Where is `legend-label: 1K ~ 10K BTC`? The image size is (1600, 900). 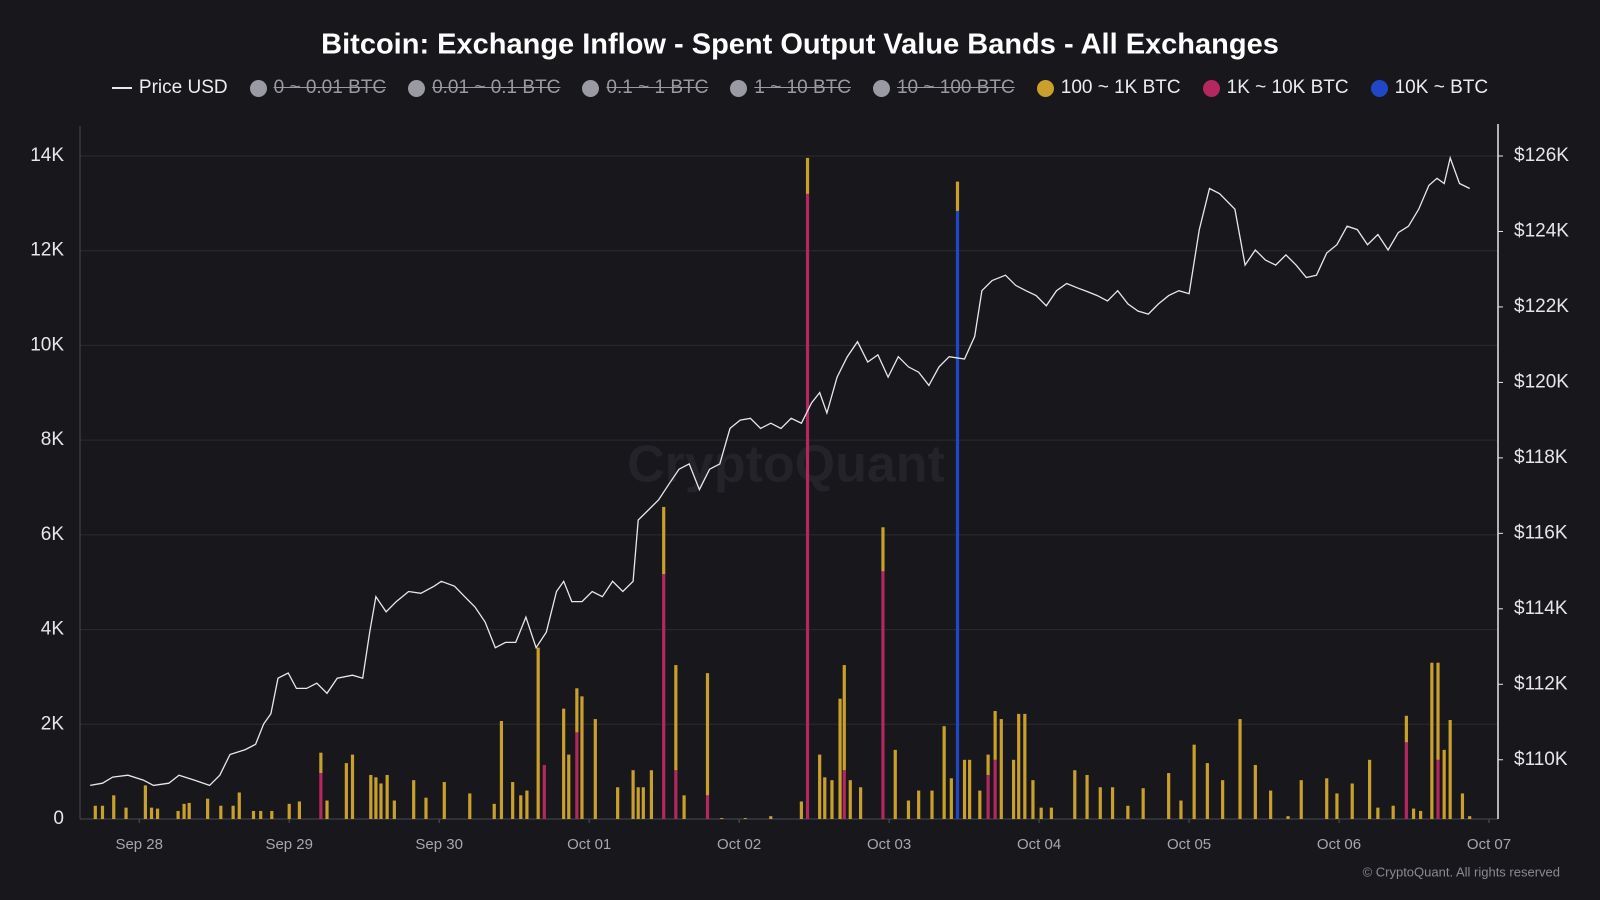
legend-label: 1K ~ 10K BTC is located at coordinates (1287, 87).